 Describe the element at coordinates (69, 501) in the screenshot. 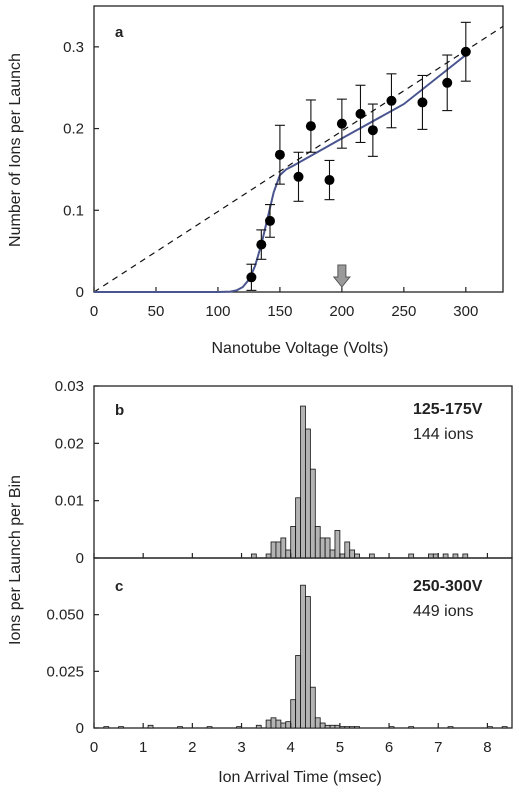

I see `panel-b-ytick-label: 0.01` at that location.